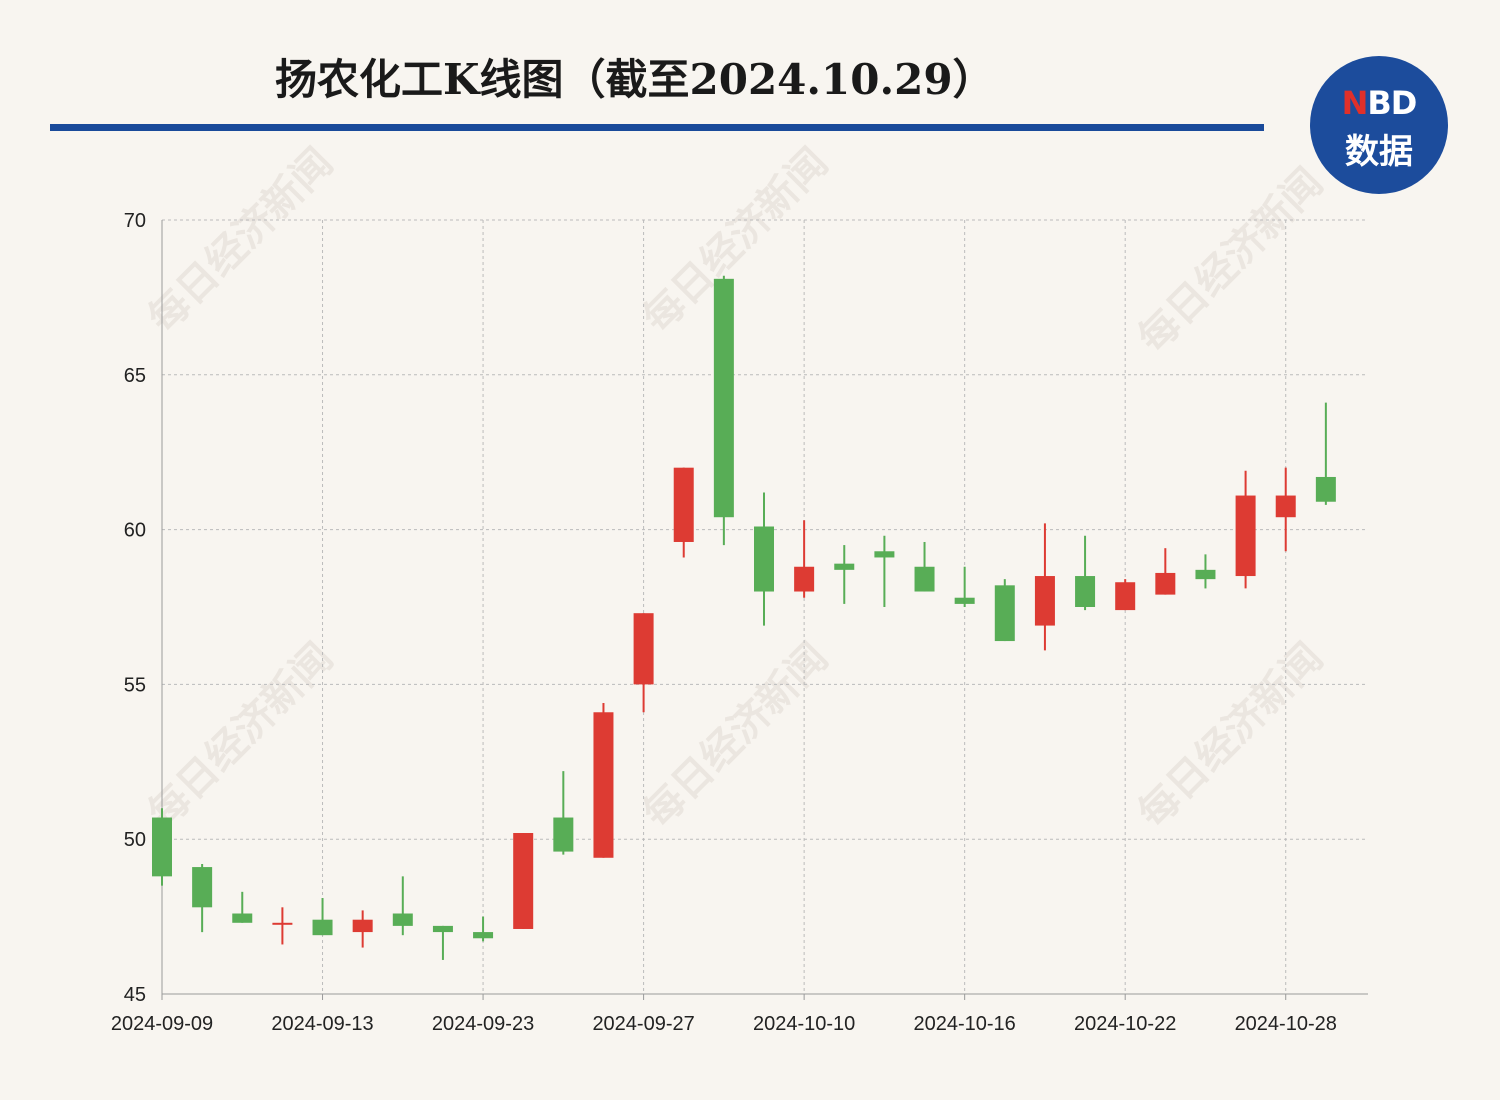 Image resolution: width=1500 pixels, height=1100 pixels. What do you see at coordinates (1355, 103) in the screenshot?
I see `logo-n: N` at bounding box center [1355, 103].